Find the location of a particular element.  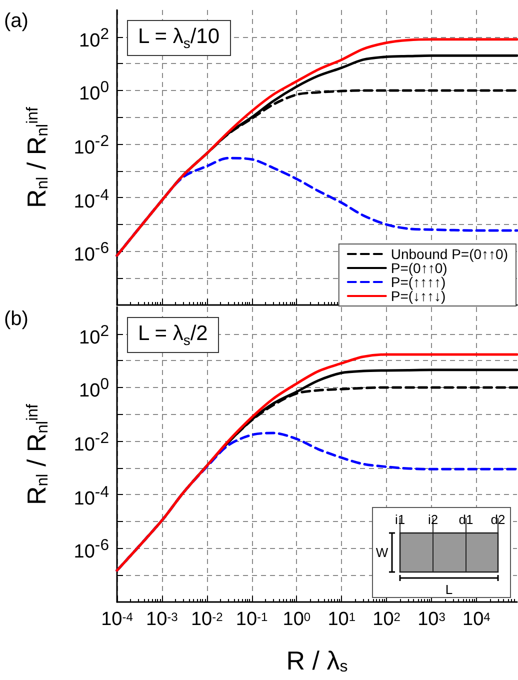

annotation: L = λ$_{s}$/2 is located at coordinates (173, 335).